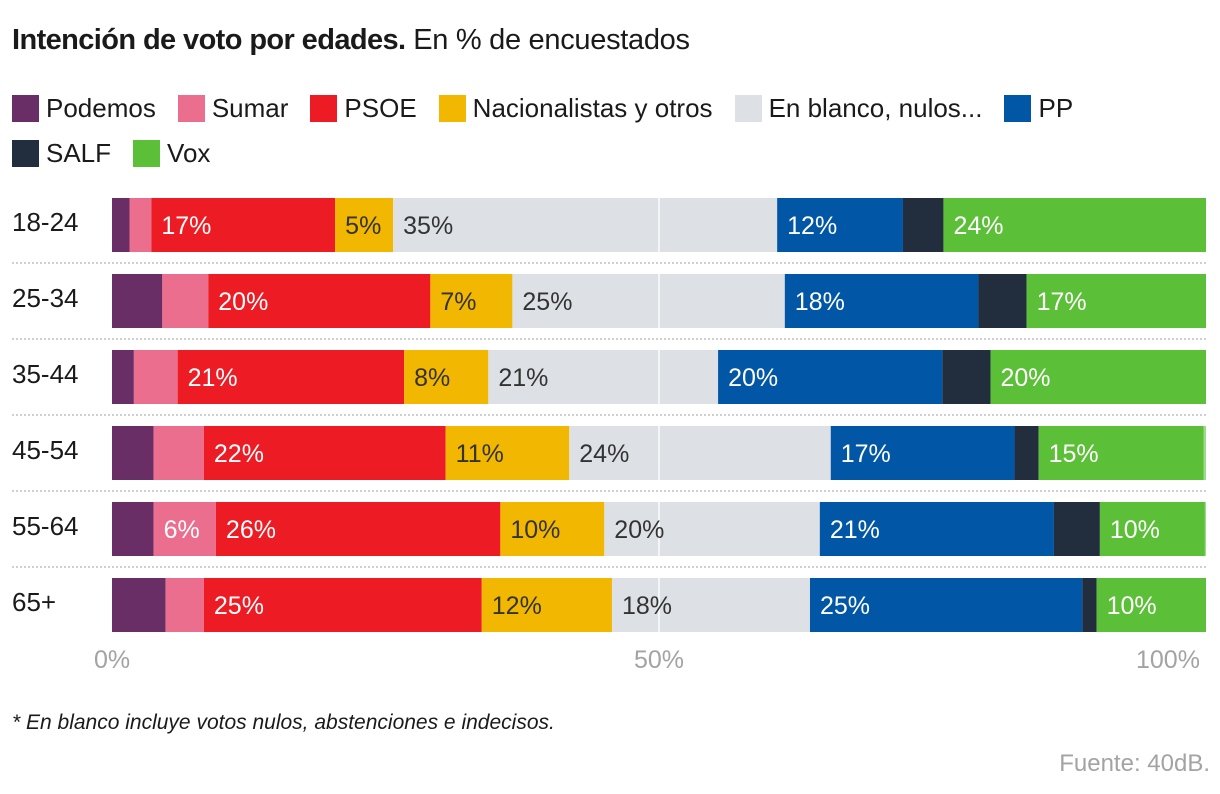 Image resolution: width=1220 pixels, height=794 pixels. I want to click on bar-row-18-24: 17% 5% 35% 12% 24%, so click(659, 225).